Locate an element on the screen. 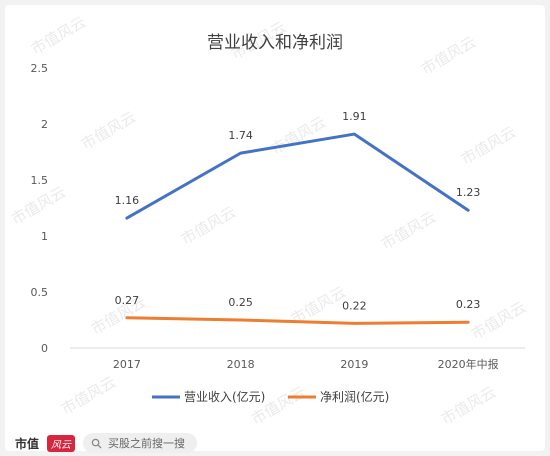  chart-title: 营业收入和净利润 is located at coordinates (275, 43).